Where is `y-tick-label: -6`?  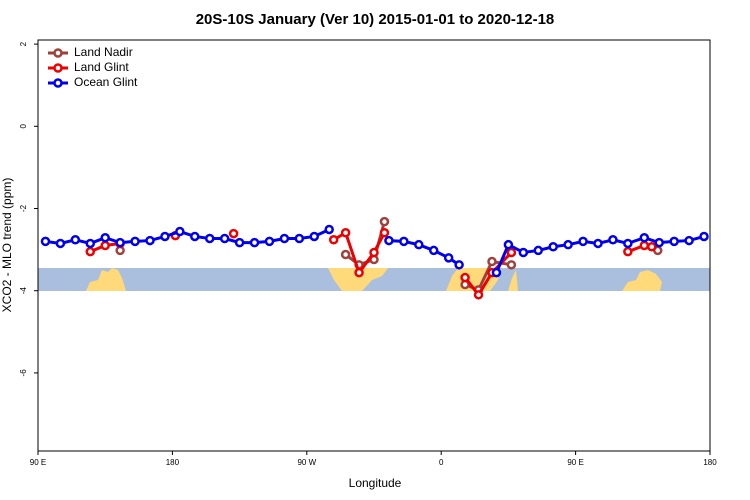
y-tick-label: -6 is located at coordinates (23, 373).